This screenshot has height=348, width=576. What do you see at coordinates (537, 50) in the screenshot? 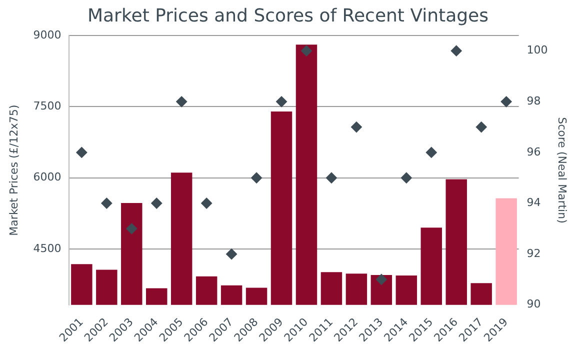
I see `y2-tick-label: 100` at bounding box center [537, 50].